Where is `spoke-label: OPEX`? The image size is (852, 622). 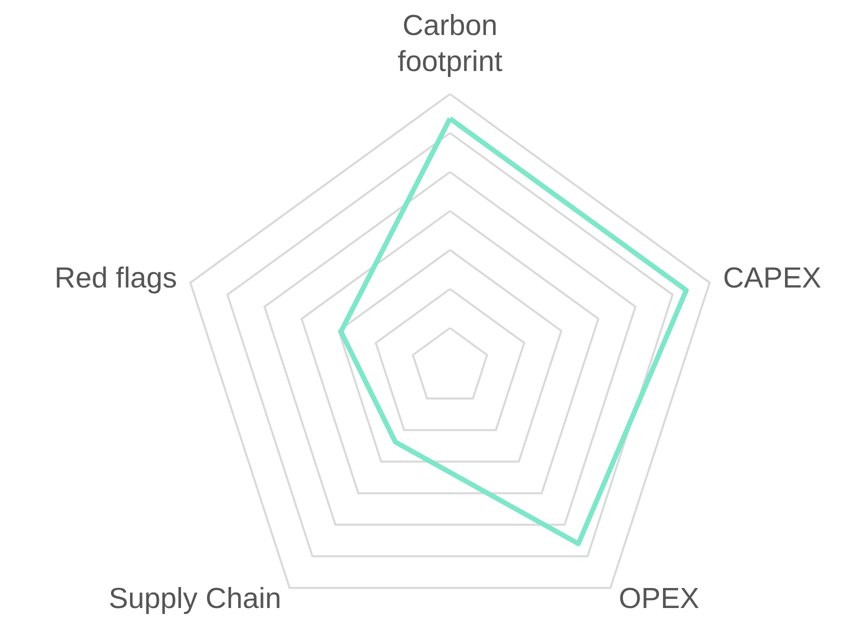 spoke-label: OPEX is located at coordinates (659, 599).